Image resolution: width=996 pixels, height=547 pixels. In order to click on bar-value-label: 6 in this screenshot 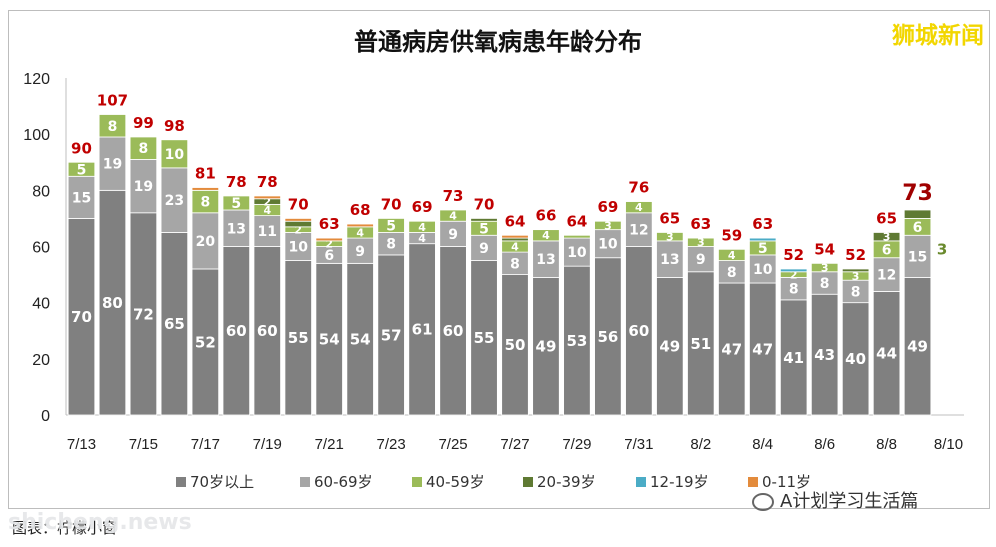, I will do `click(887, 250)`.